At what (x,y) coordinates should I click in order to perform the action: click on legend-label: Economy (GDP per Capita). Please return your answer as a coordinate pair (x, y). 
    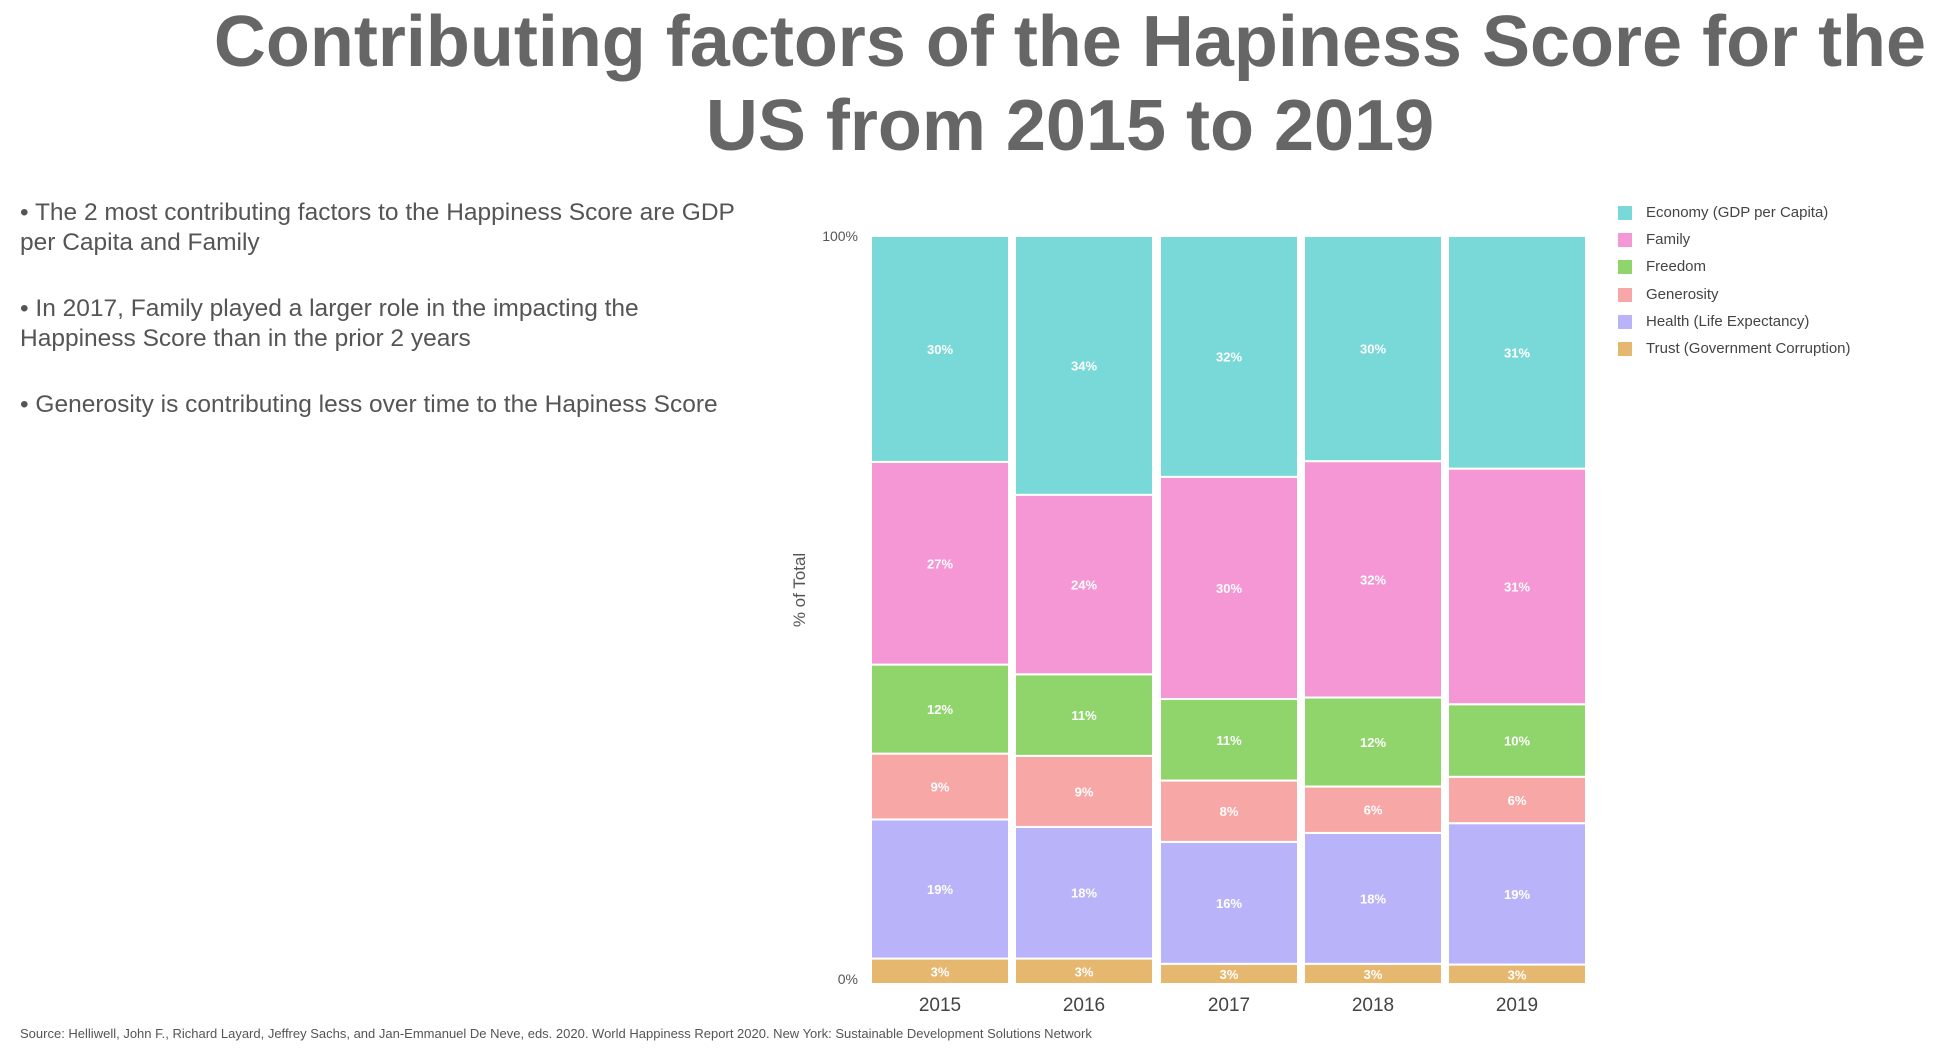
    Looking at the image, I should click on (1737, 212).